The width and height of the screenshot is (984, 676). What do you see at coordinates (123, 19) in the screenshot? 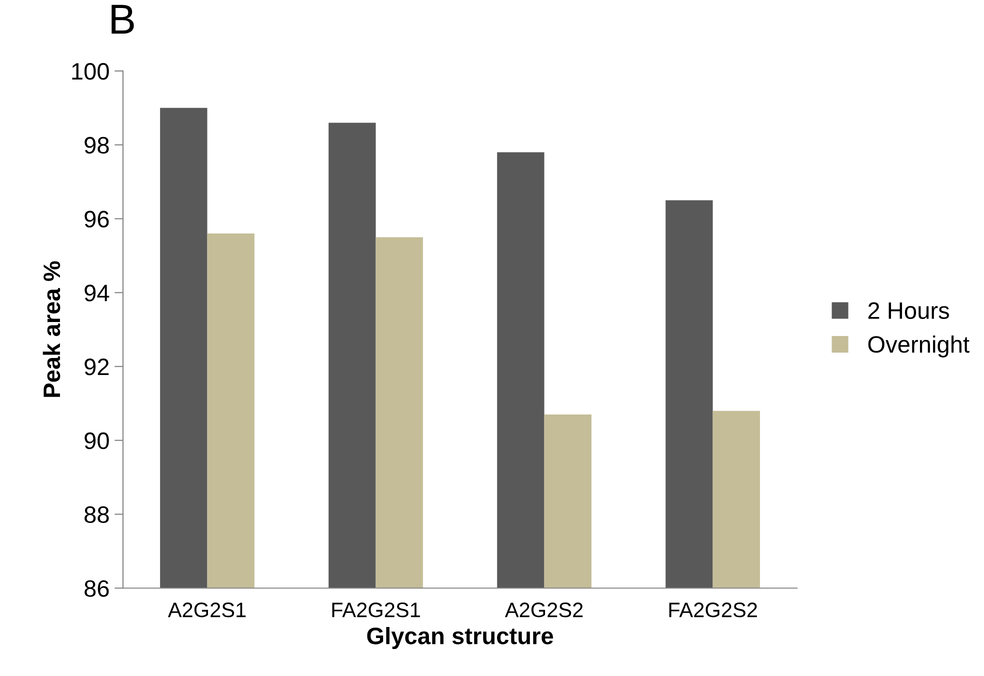
I see `chart-title: B` at bounding box center [123, 19].